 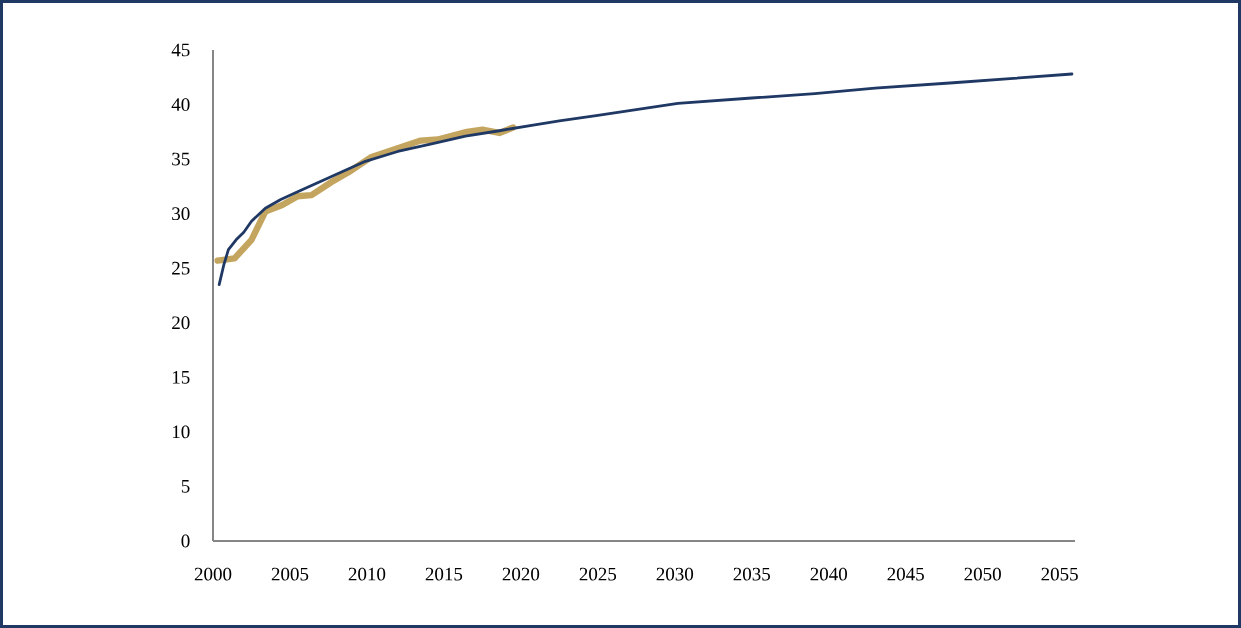 I want to click on y-tick-label: 35, so click(x=181, y=159).